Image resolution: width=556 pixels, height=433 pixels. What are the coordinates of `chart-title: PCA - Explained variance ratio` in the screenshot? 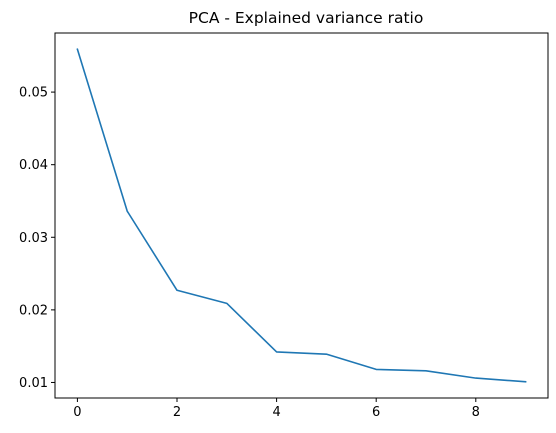 It's located at (306, 18).